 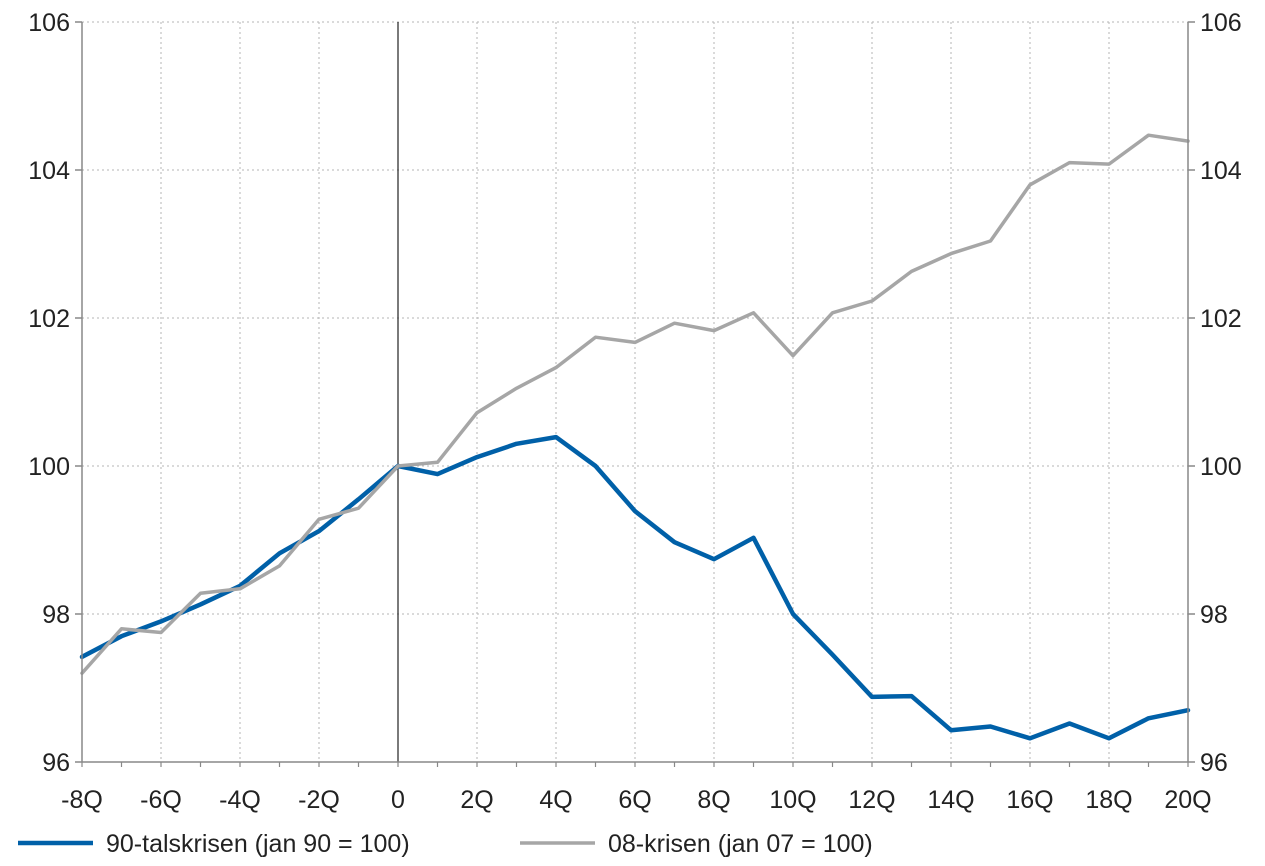 I want to click on x-tick-label: 20Q, so click(x=1187, y=800).